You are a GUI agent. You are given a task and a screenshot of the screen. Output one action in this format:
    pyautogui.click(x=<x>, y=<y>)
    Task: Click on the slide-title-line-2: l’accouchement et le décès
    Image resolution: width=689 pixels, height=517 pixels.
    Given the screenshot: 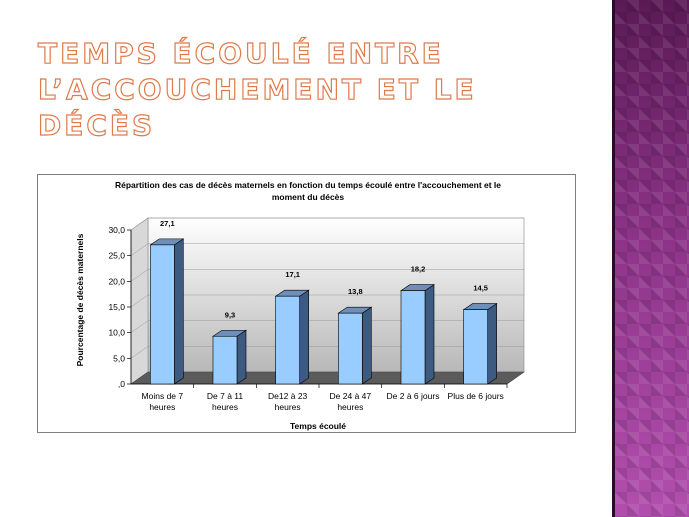 What is the action you would take?
    pyautogui.click(x=257, y=107)
    